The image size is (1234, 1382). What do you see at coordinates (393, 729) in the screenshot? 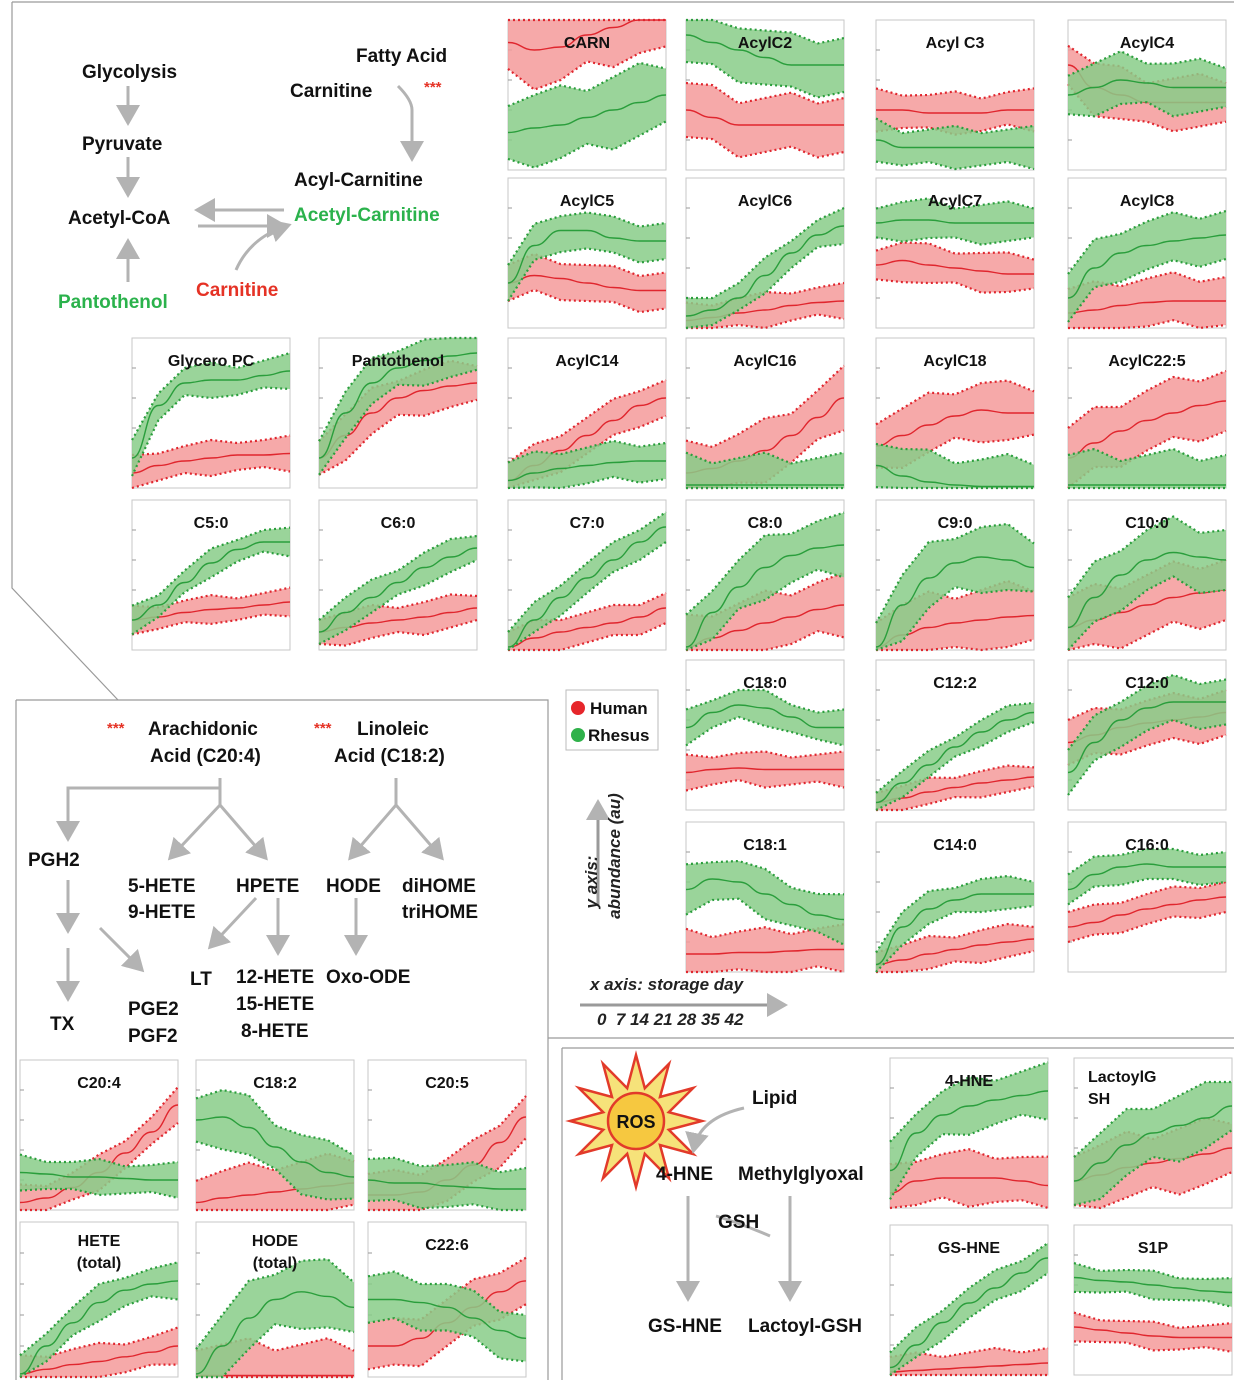
I see `linoleic-line1: Linoleic` at bounding box center [393, 729].